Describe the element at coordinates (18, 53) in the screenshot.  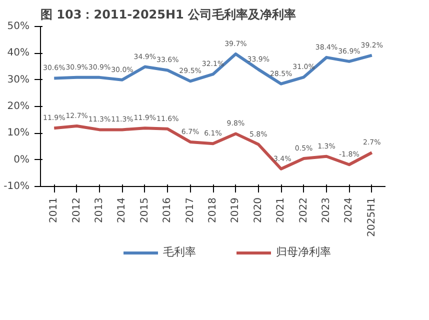
I see `y-tick-label: 40%` at that location.